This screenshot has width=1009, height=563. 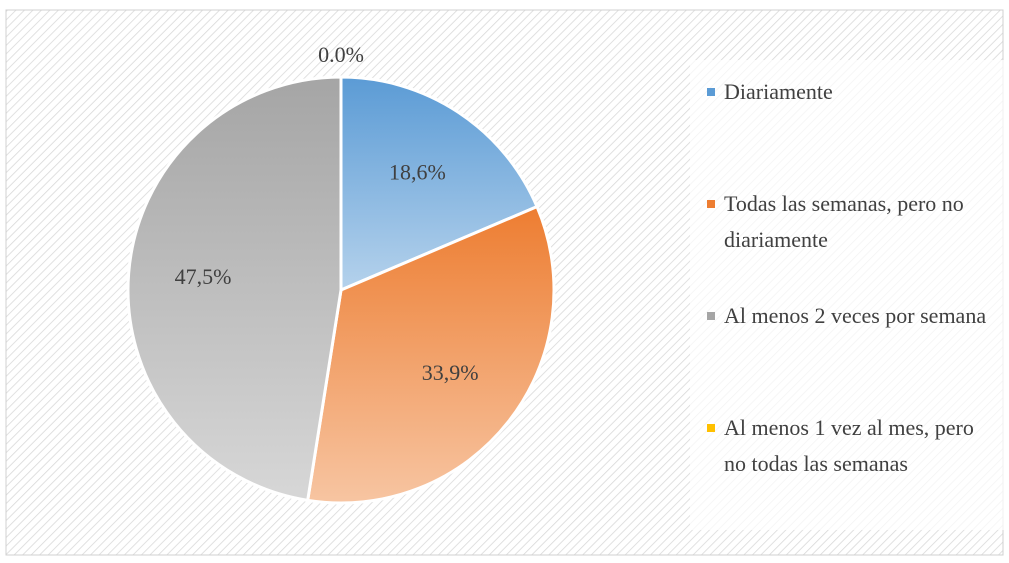 I want to click on legend-label: Diariamente, so click(x=778, y=91).